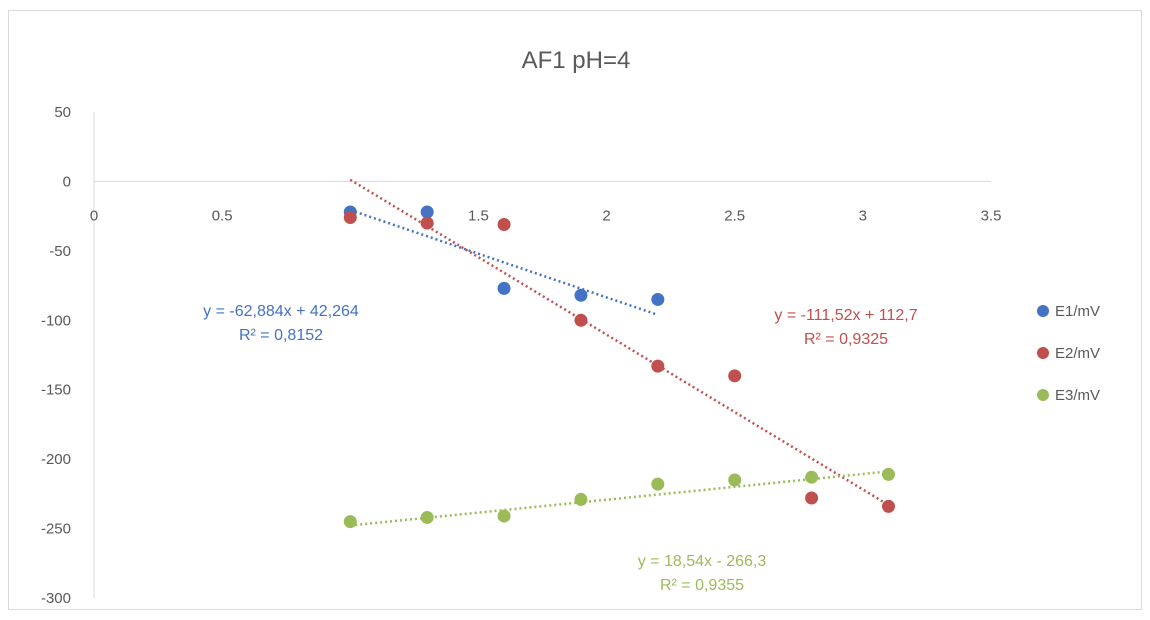  I want to click on trendline-r-squared: R² = 0,9355, so click(702, 585).